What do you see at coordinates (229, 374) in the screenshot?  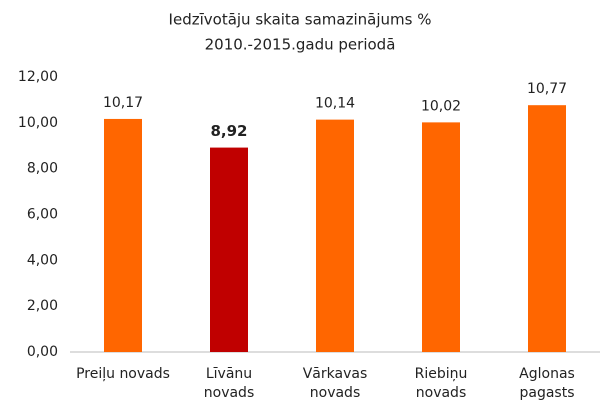 I see `x-tick-label: Līvānu` at bounding box center [229, 374].